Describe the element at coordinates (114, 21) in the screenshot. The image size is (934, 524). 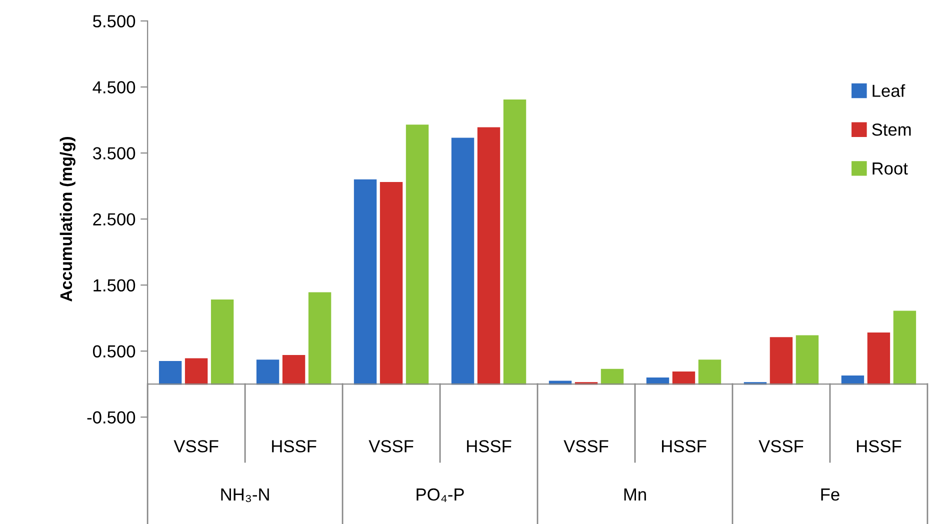
I see `y-tick-label: 5.500` at that location.